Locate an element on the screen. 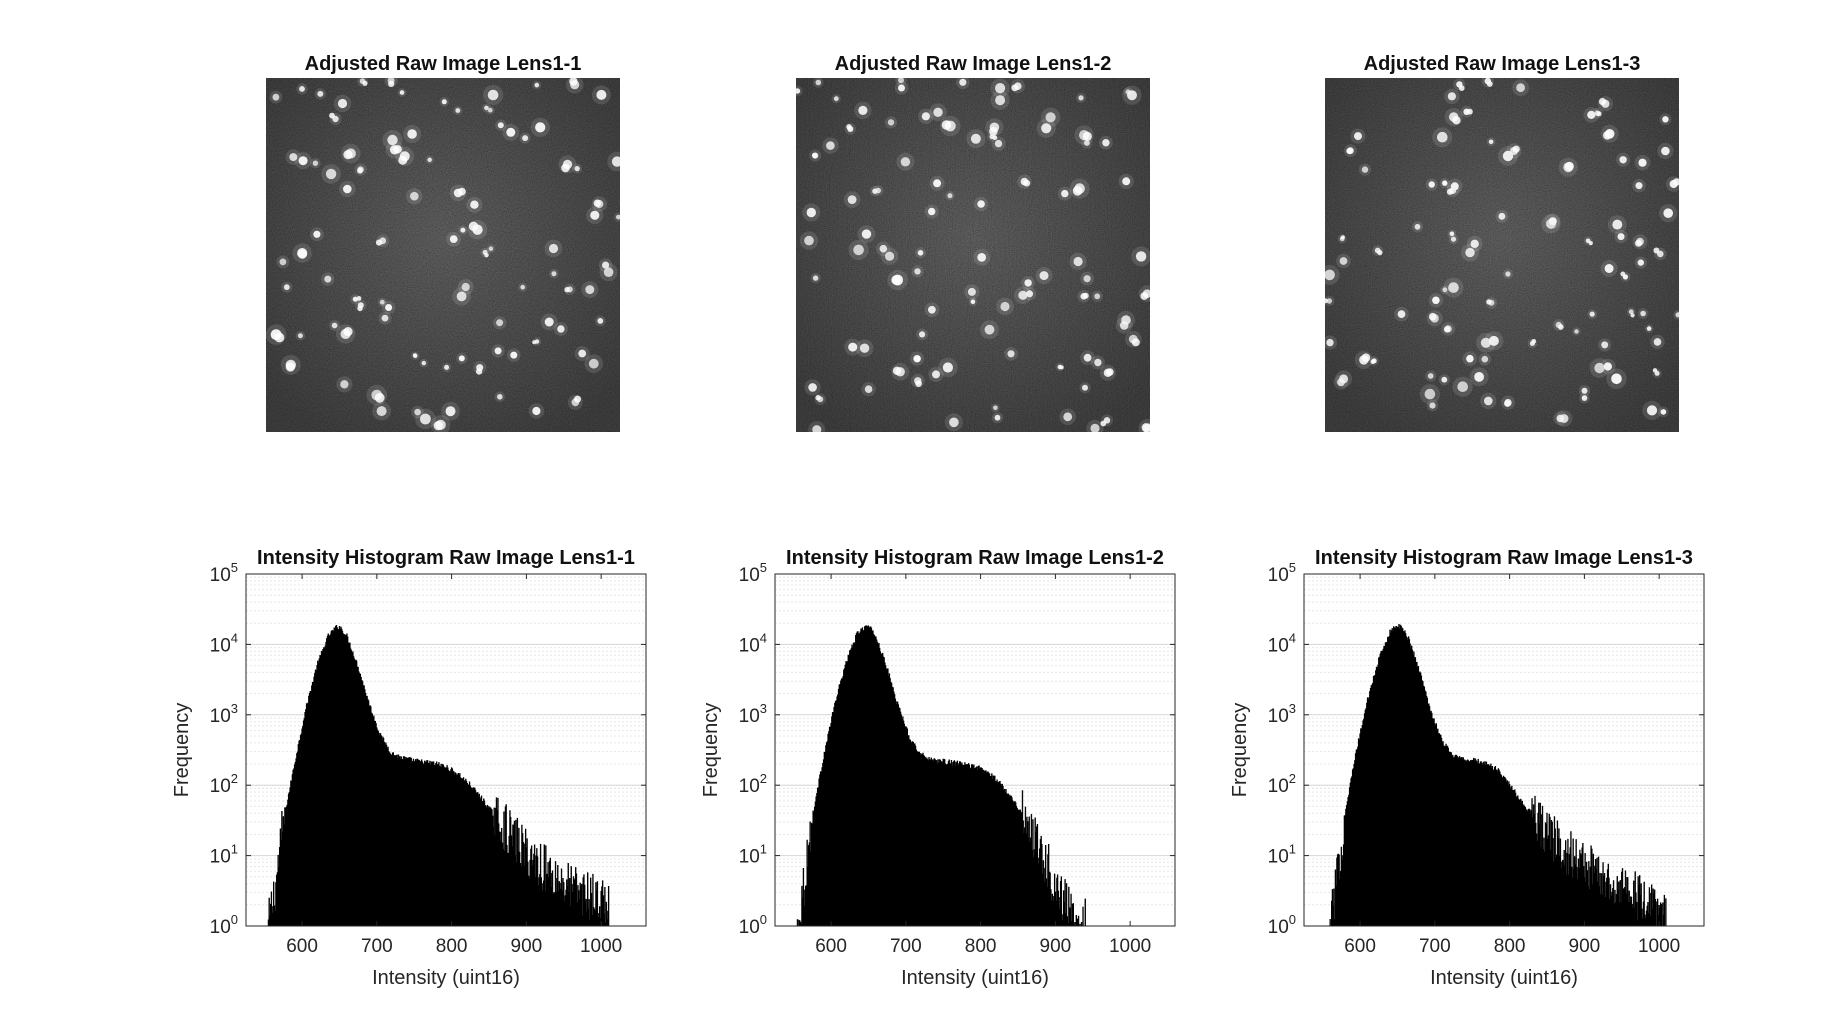  image-title: Adjusted Raw Image Lens1-1 is located at coordinates (443, 64).